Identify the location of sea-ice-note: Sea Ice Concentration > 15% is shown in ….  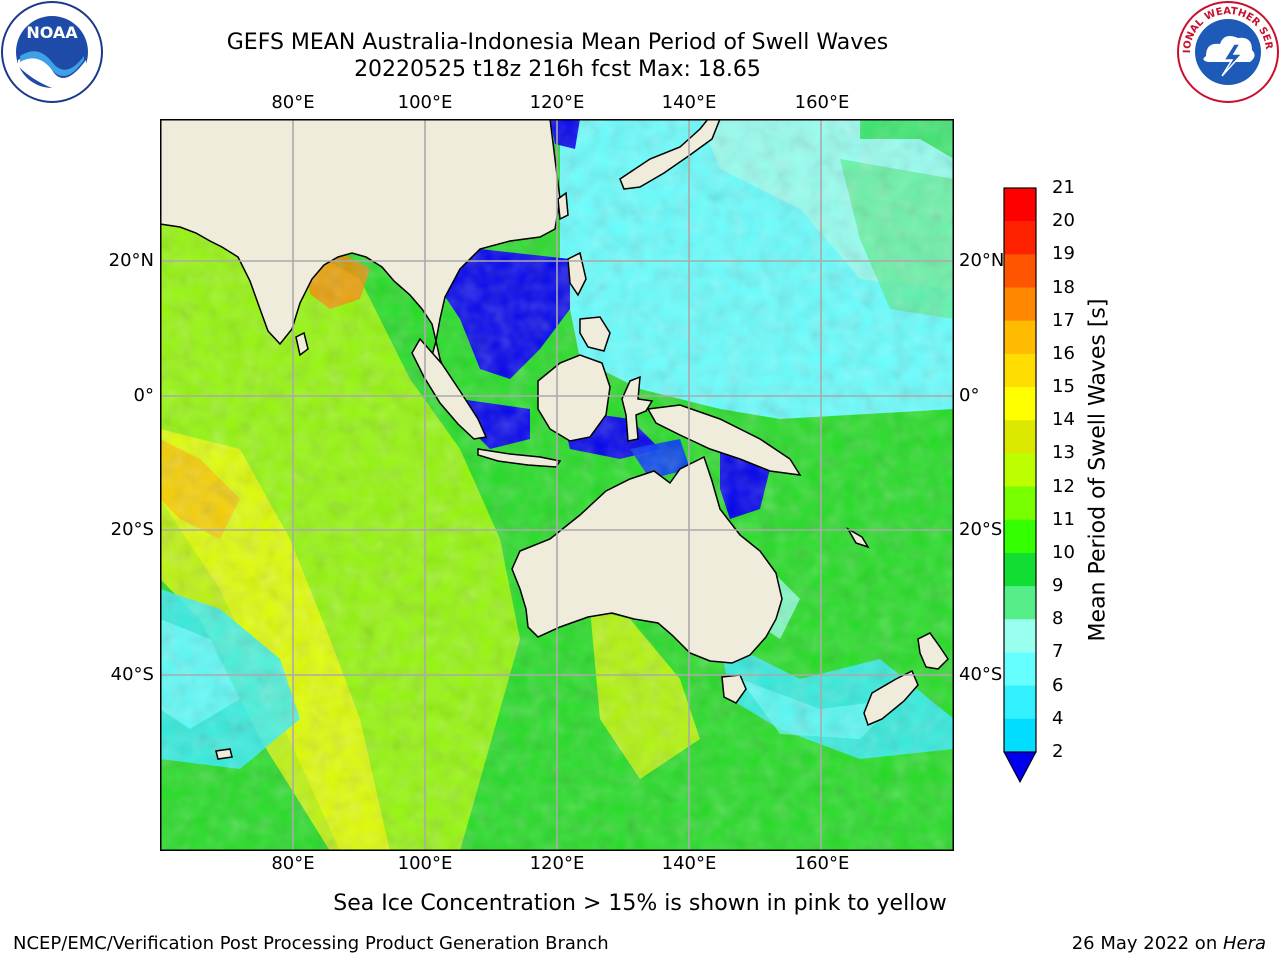
(640, 903).